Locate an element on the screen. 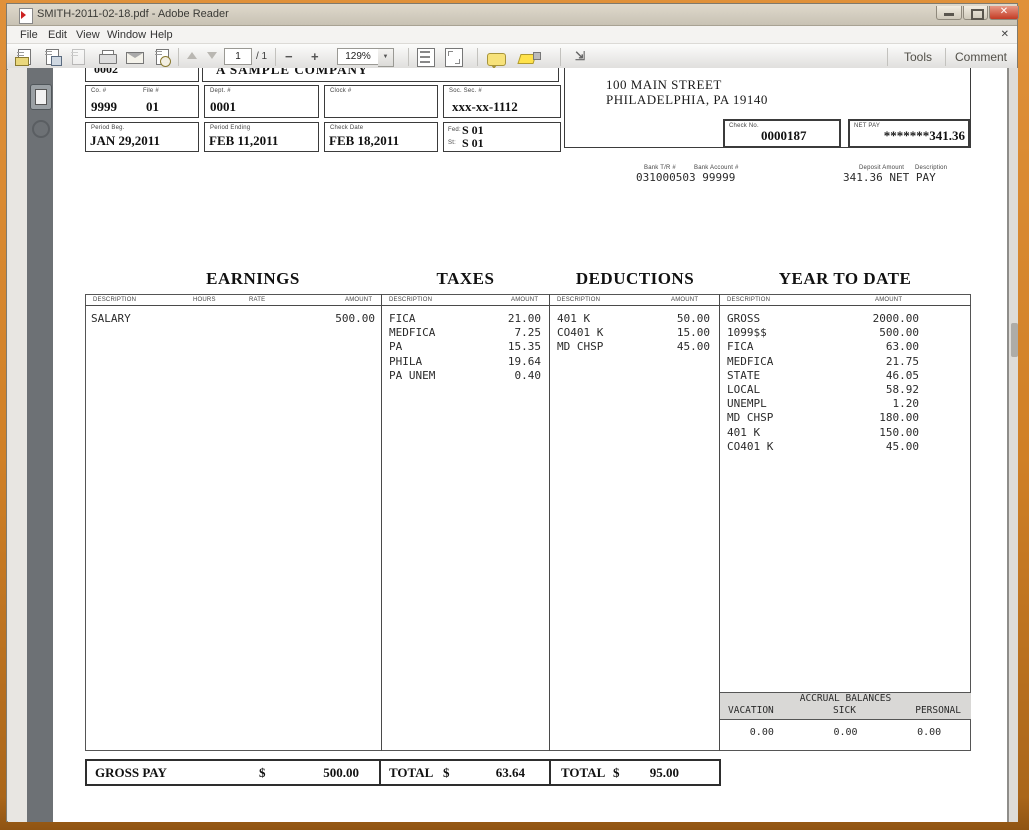 The width and height of the screenshot is (1029, 830). table-row: MD CHSP 45.00 is located at coordinates (633, 347).